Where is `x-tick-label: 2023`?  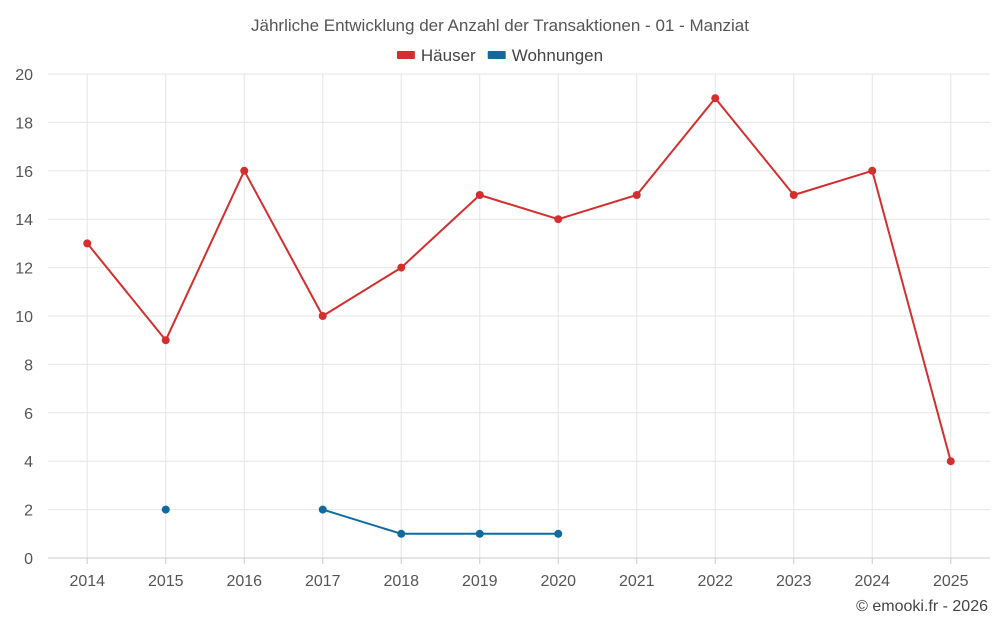
x-tick-label: 2023 is located at coordinates (794, 581).